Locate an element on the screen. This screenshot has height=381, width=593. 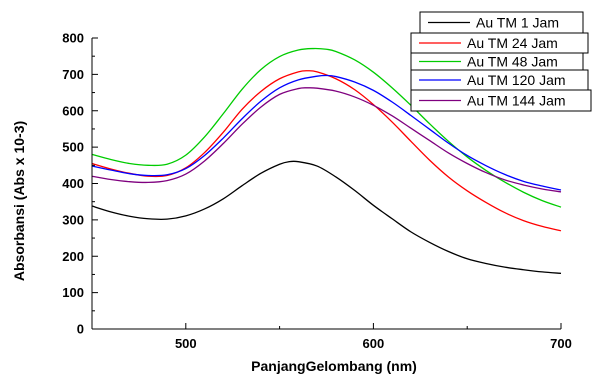
x-tick-label: 700 is located at coordinates (561, 343).